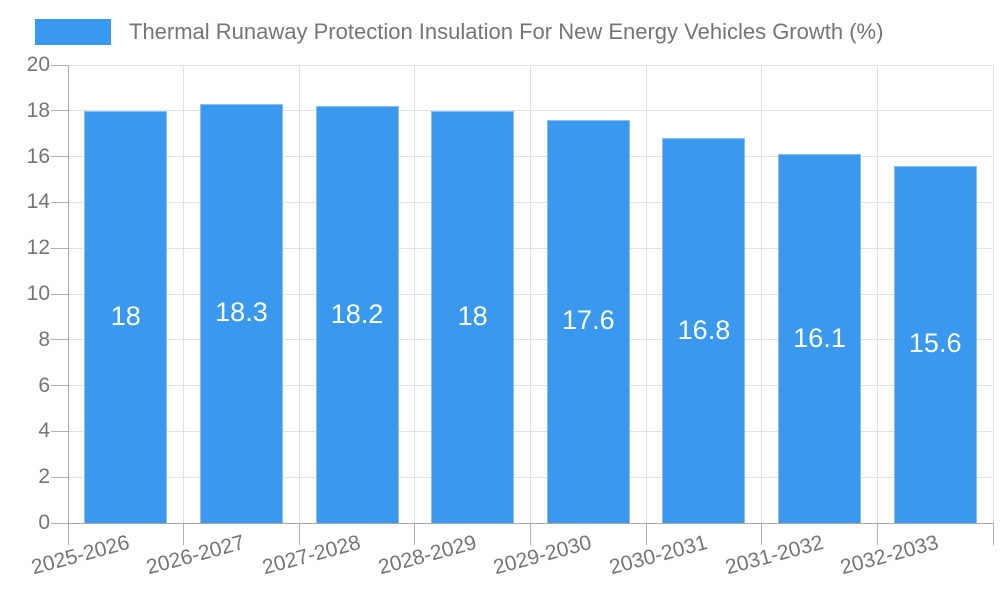 The width and height of the screenshot is (1000, 600). I want to click on bar-value-label: 15.6, so click(935, 343).